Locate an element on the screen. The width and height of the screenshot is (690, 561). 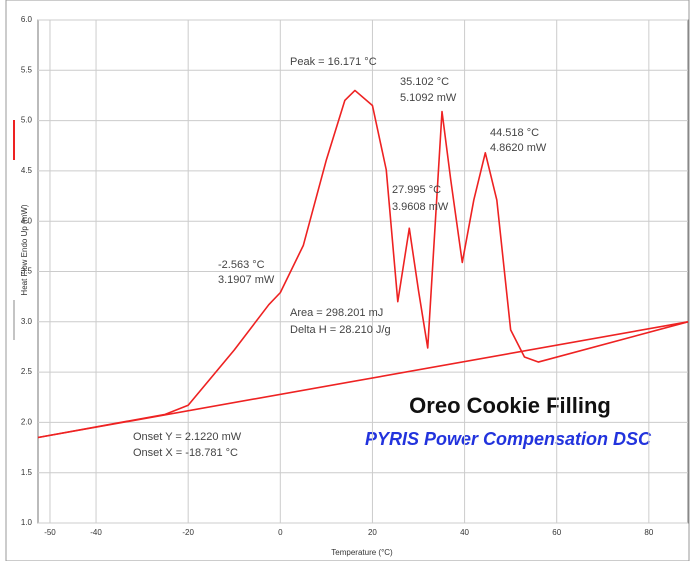
x-tick-label: -40 is located at coordinates (96, 532).